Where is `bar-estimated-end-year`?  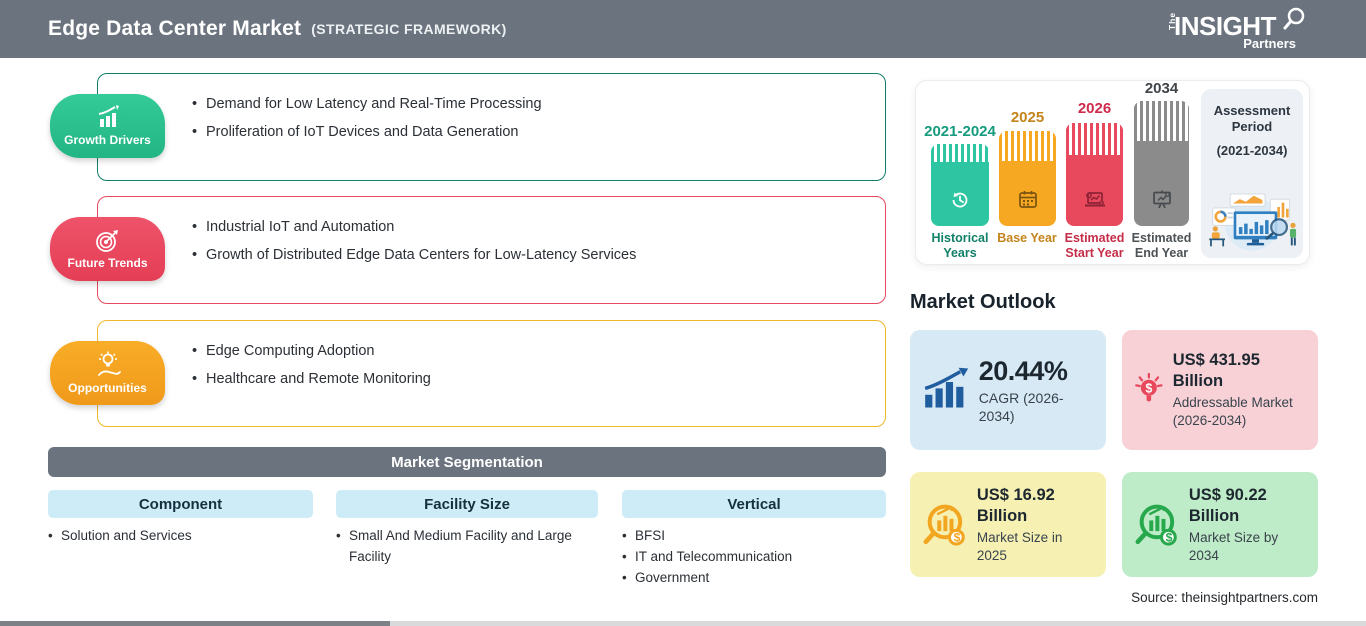 bar-estimated-end-year is located at coordinates (1161, 163).